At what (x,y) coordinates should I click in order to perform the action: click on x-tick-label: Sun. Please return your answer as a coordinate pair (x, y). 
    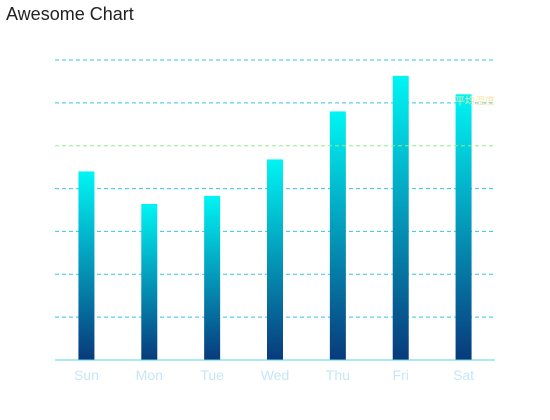
    Looking at the image, I should click on (86, 375).